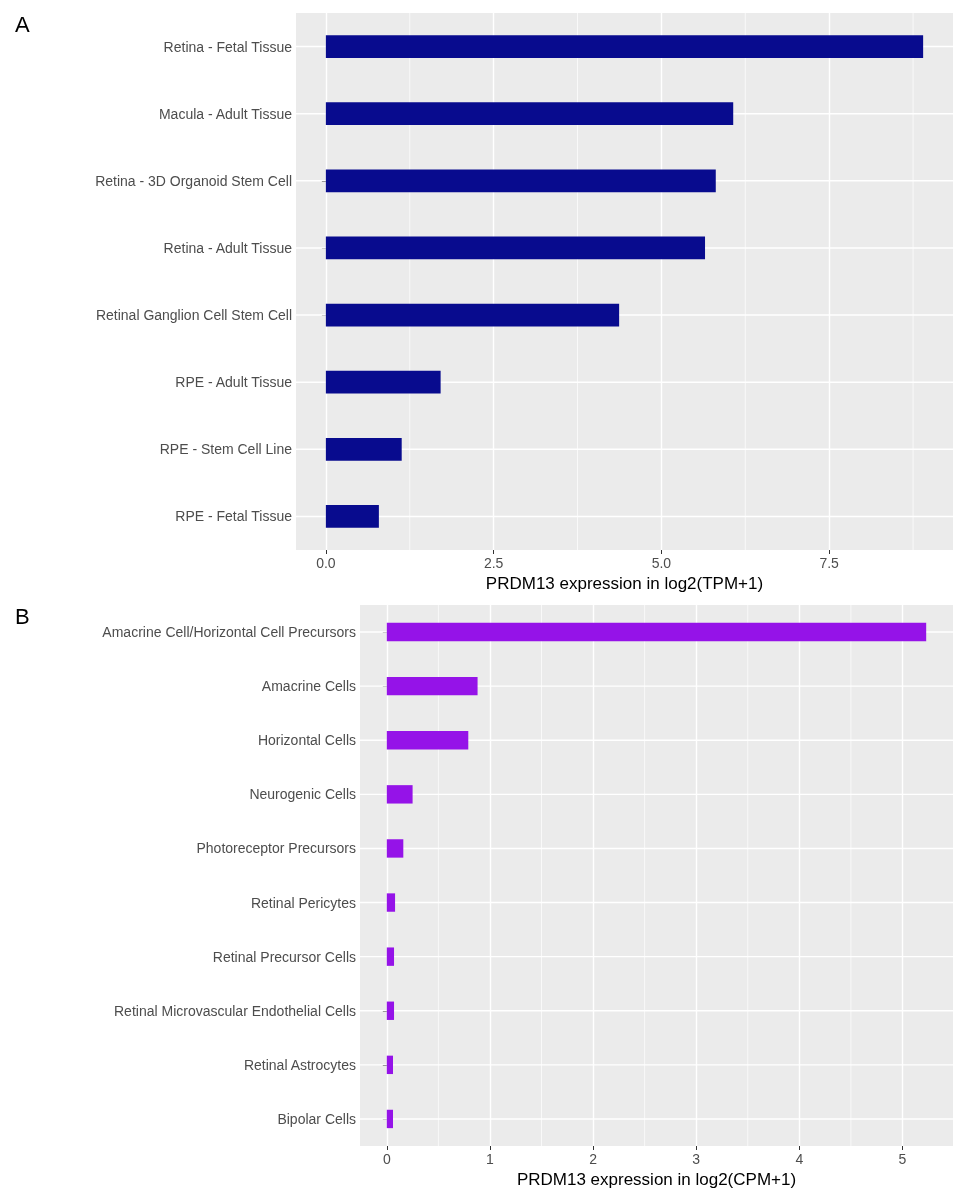 The image size is (961, 1203). I want to click on y-tick-label: Retinal Pericytes, so click(303, 902).